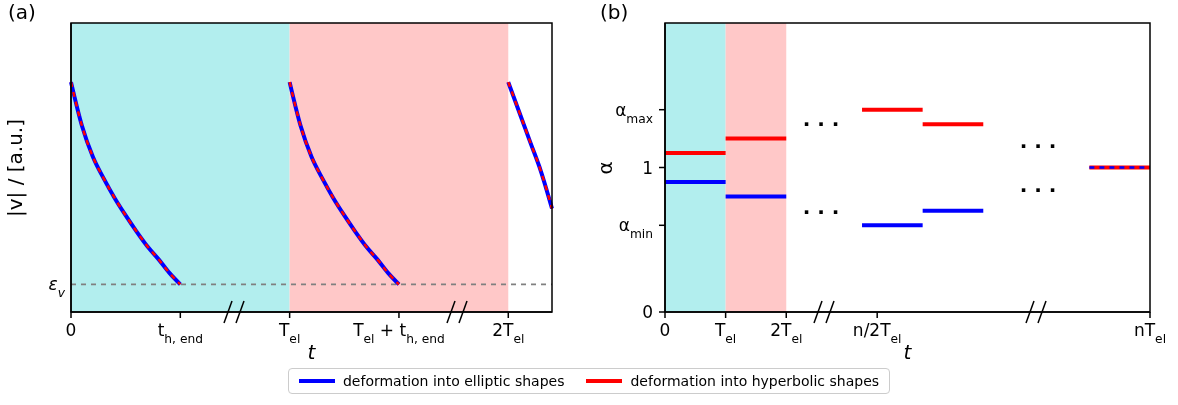  I want to click on x-tick-label: t$_{h, end}$, so click(180, 333).